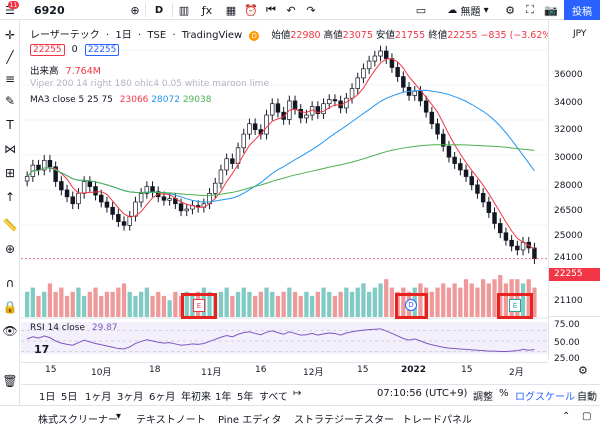 Image resolution: width=600 pixels, height=427 pixels. I want to click on rsi-axis-label: 50.00, so click(567, 343).